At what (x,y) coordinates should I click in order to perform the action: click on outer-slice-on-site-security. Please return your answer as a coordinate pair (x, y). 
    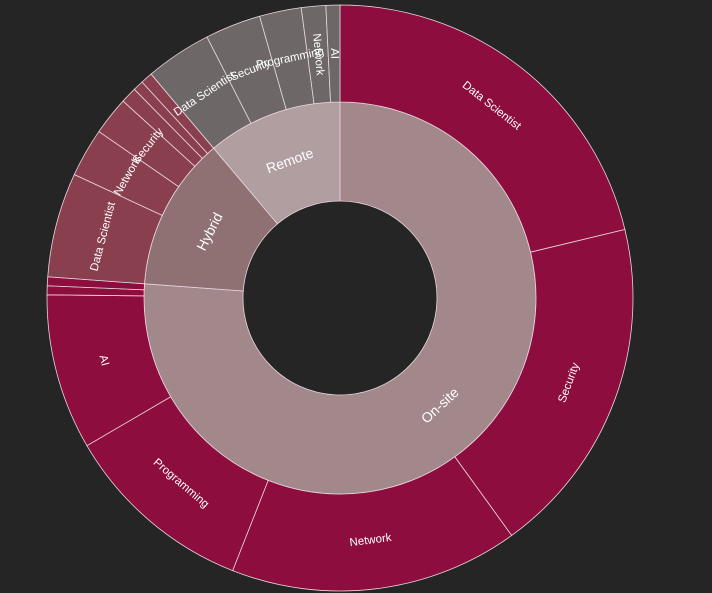
    Looking at the image, I should click on (544, 383).